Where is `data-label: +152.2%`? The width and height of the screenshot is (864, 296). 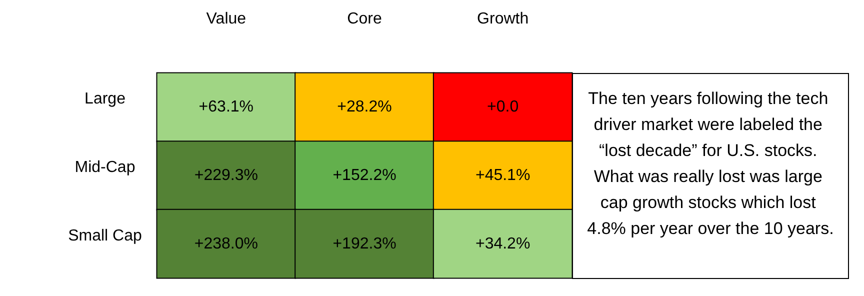 data-label: +152.2% is located at coordinates (364, 175).